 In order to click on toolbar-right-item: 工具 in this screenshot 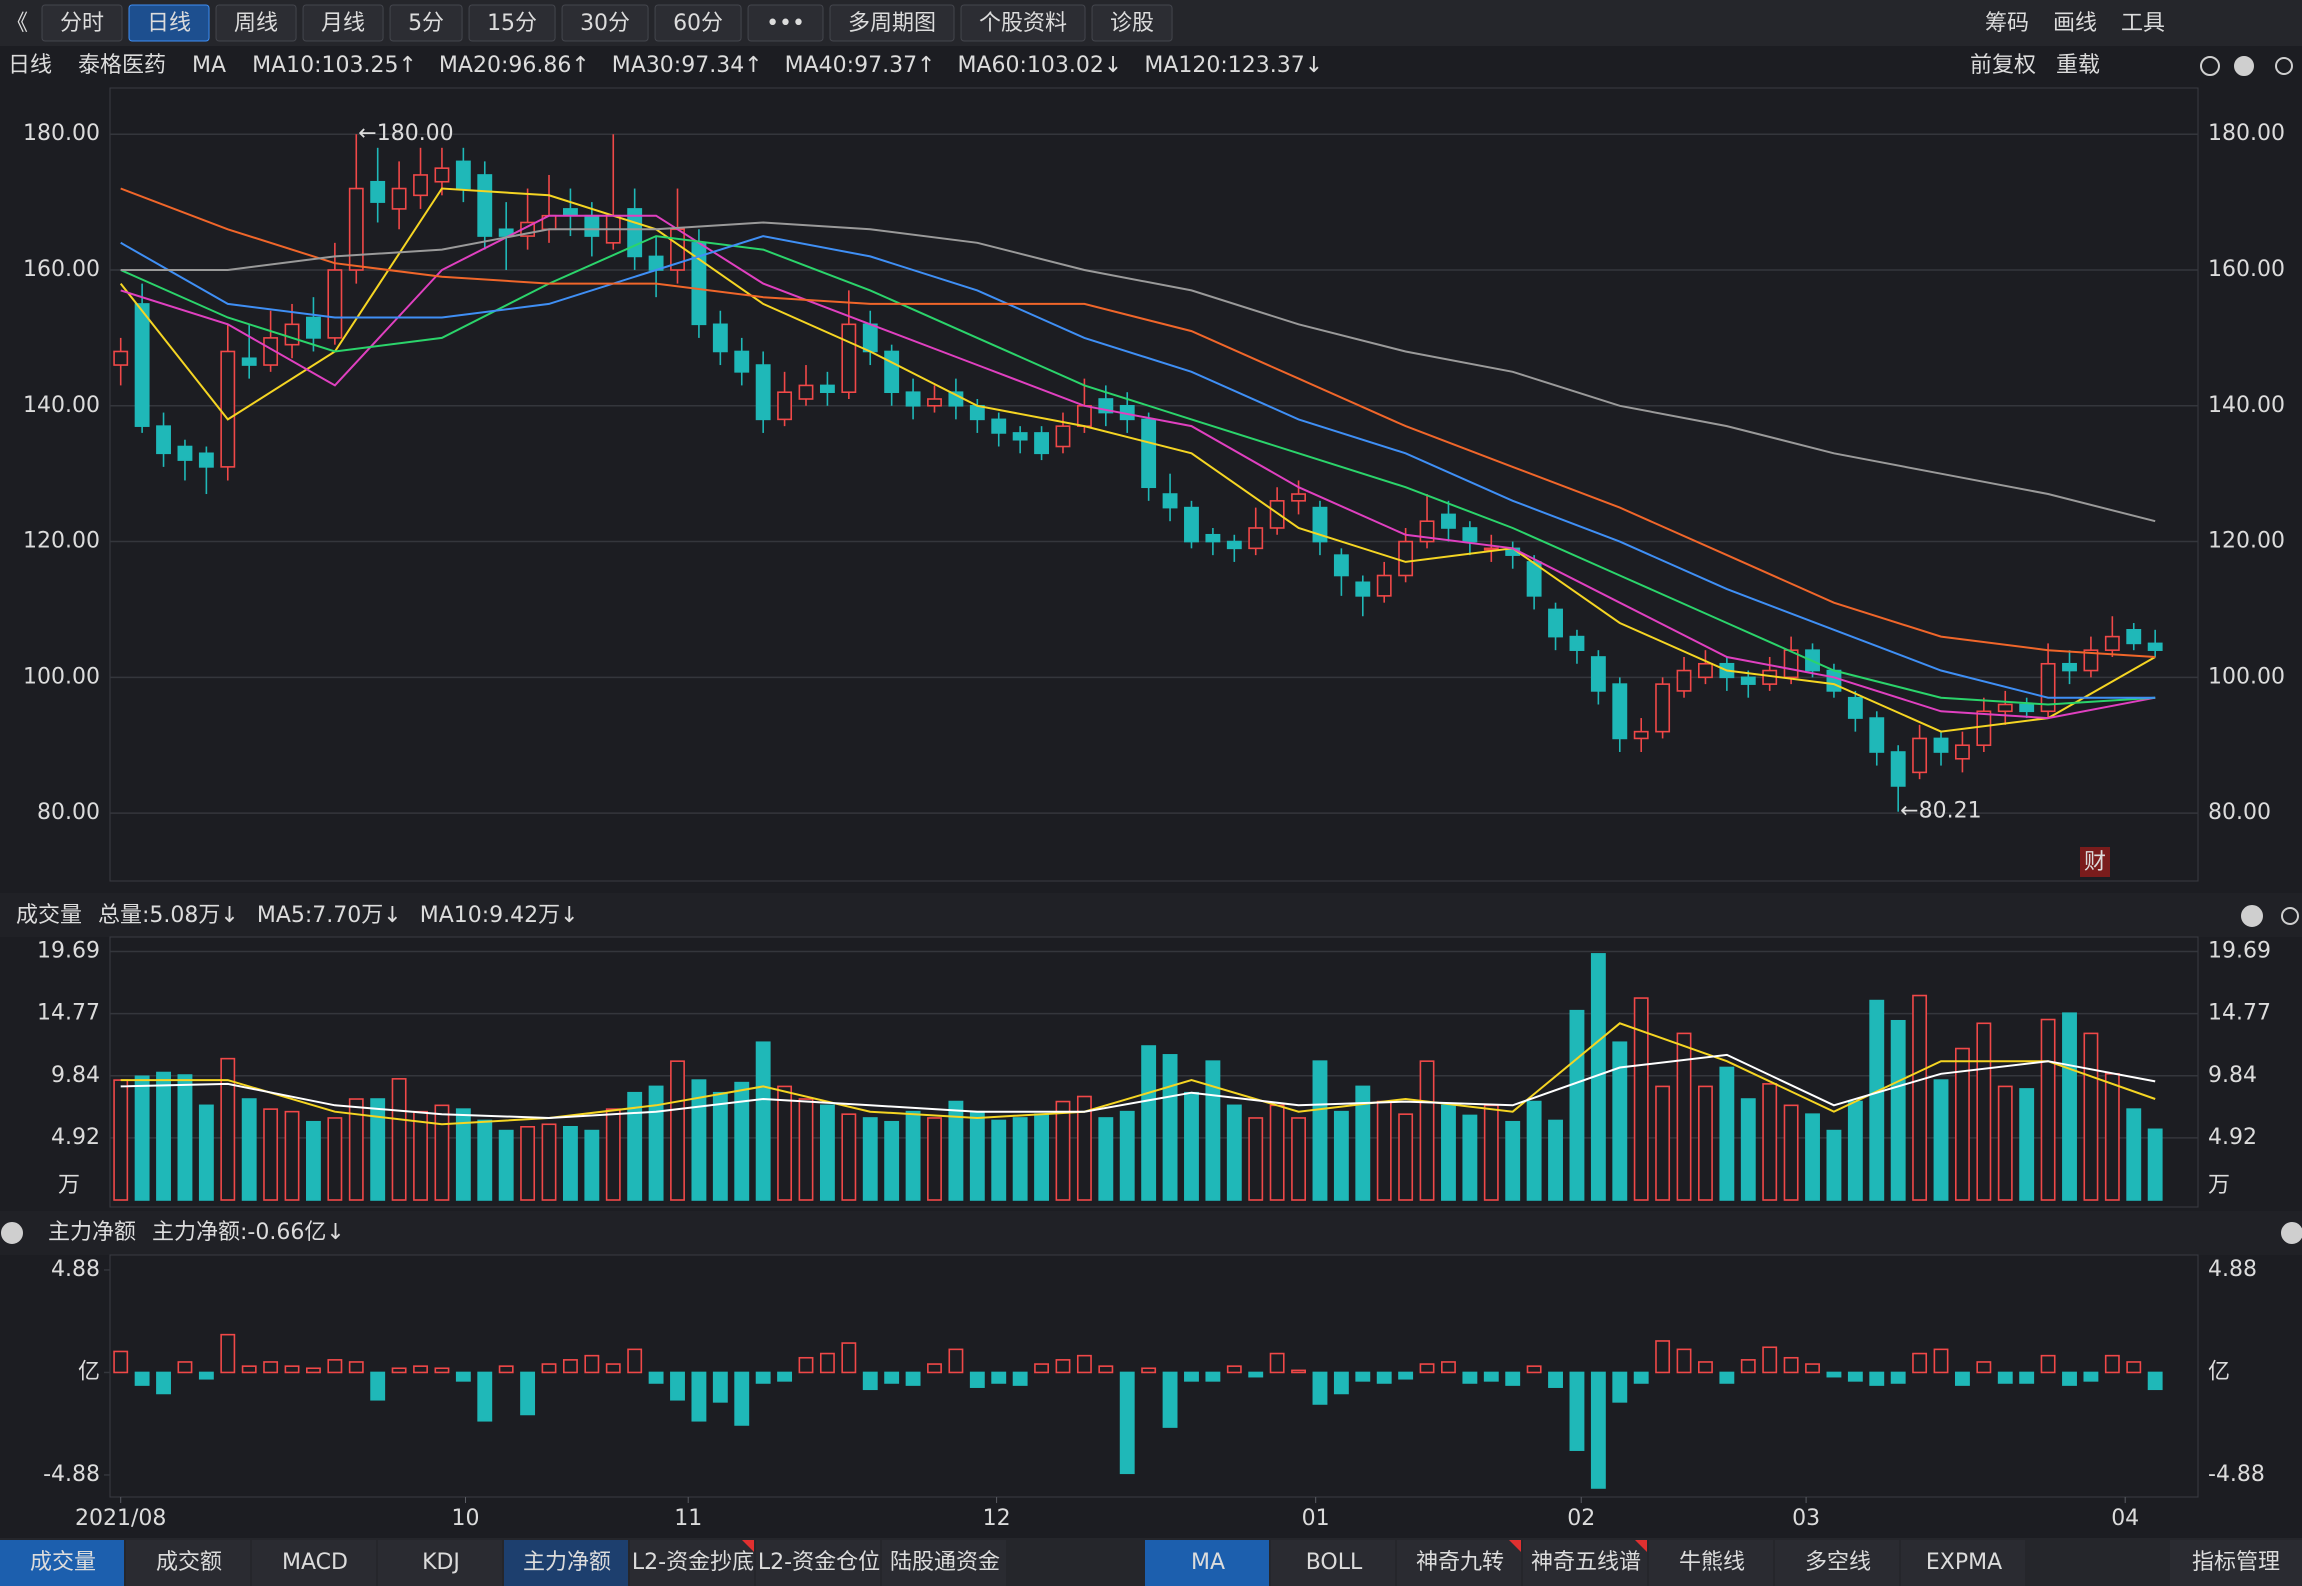, I will do `click(2143, 23)`.